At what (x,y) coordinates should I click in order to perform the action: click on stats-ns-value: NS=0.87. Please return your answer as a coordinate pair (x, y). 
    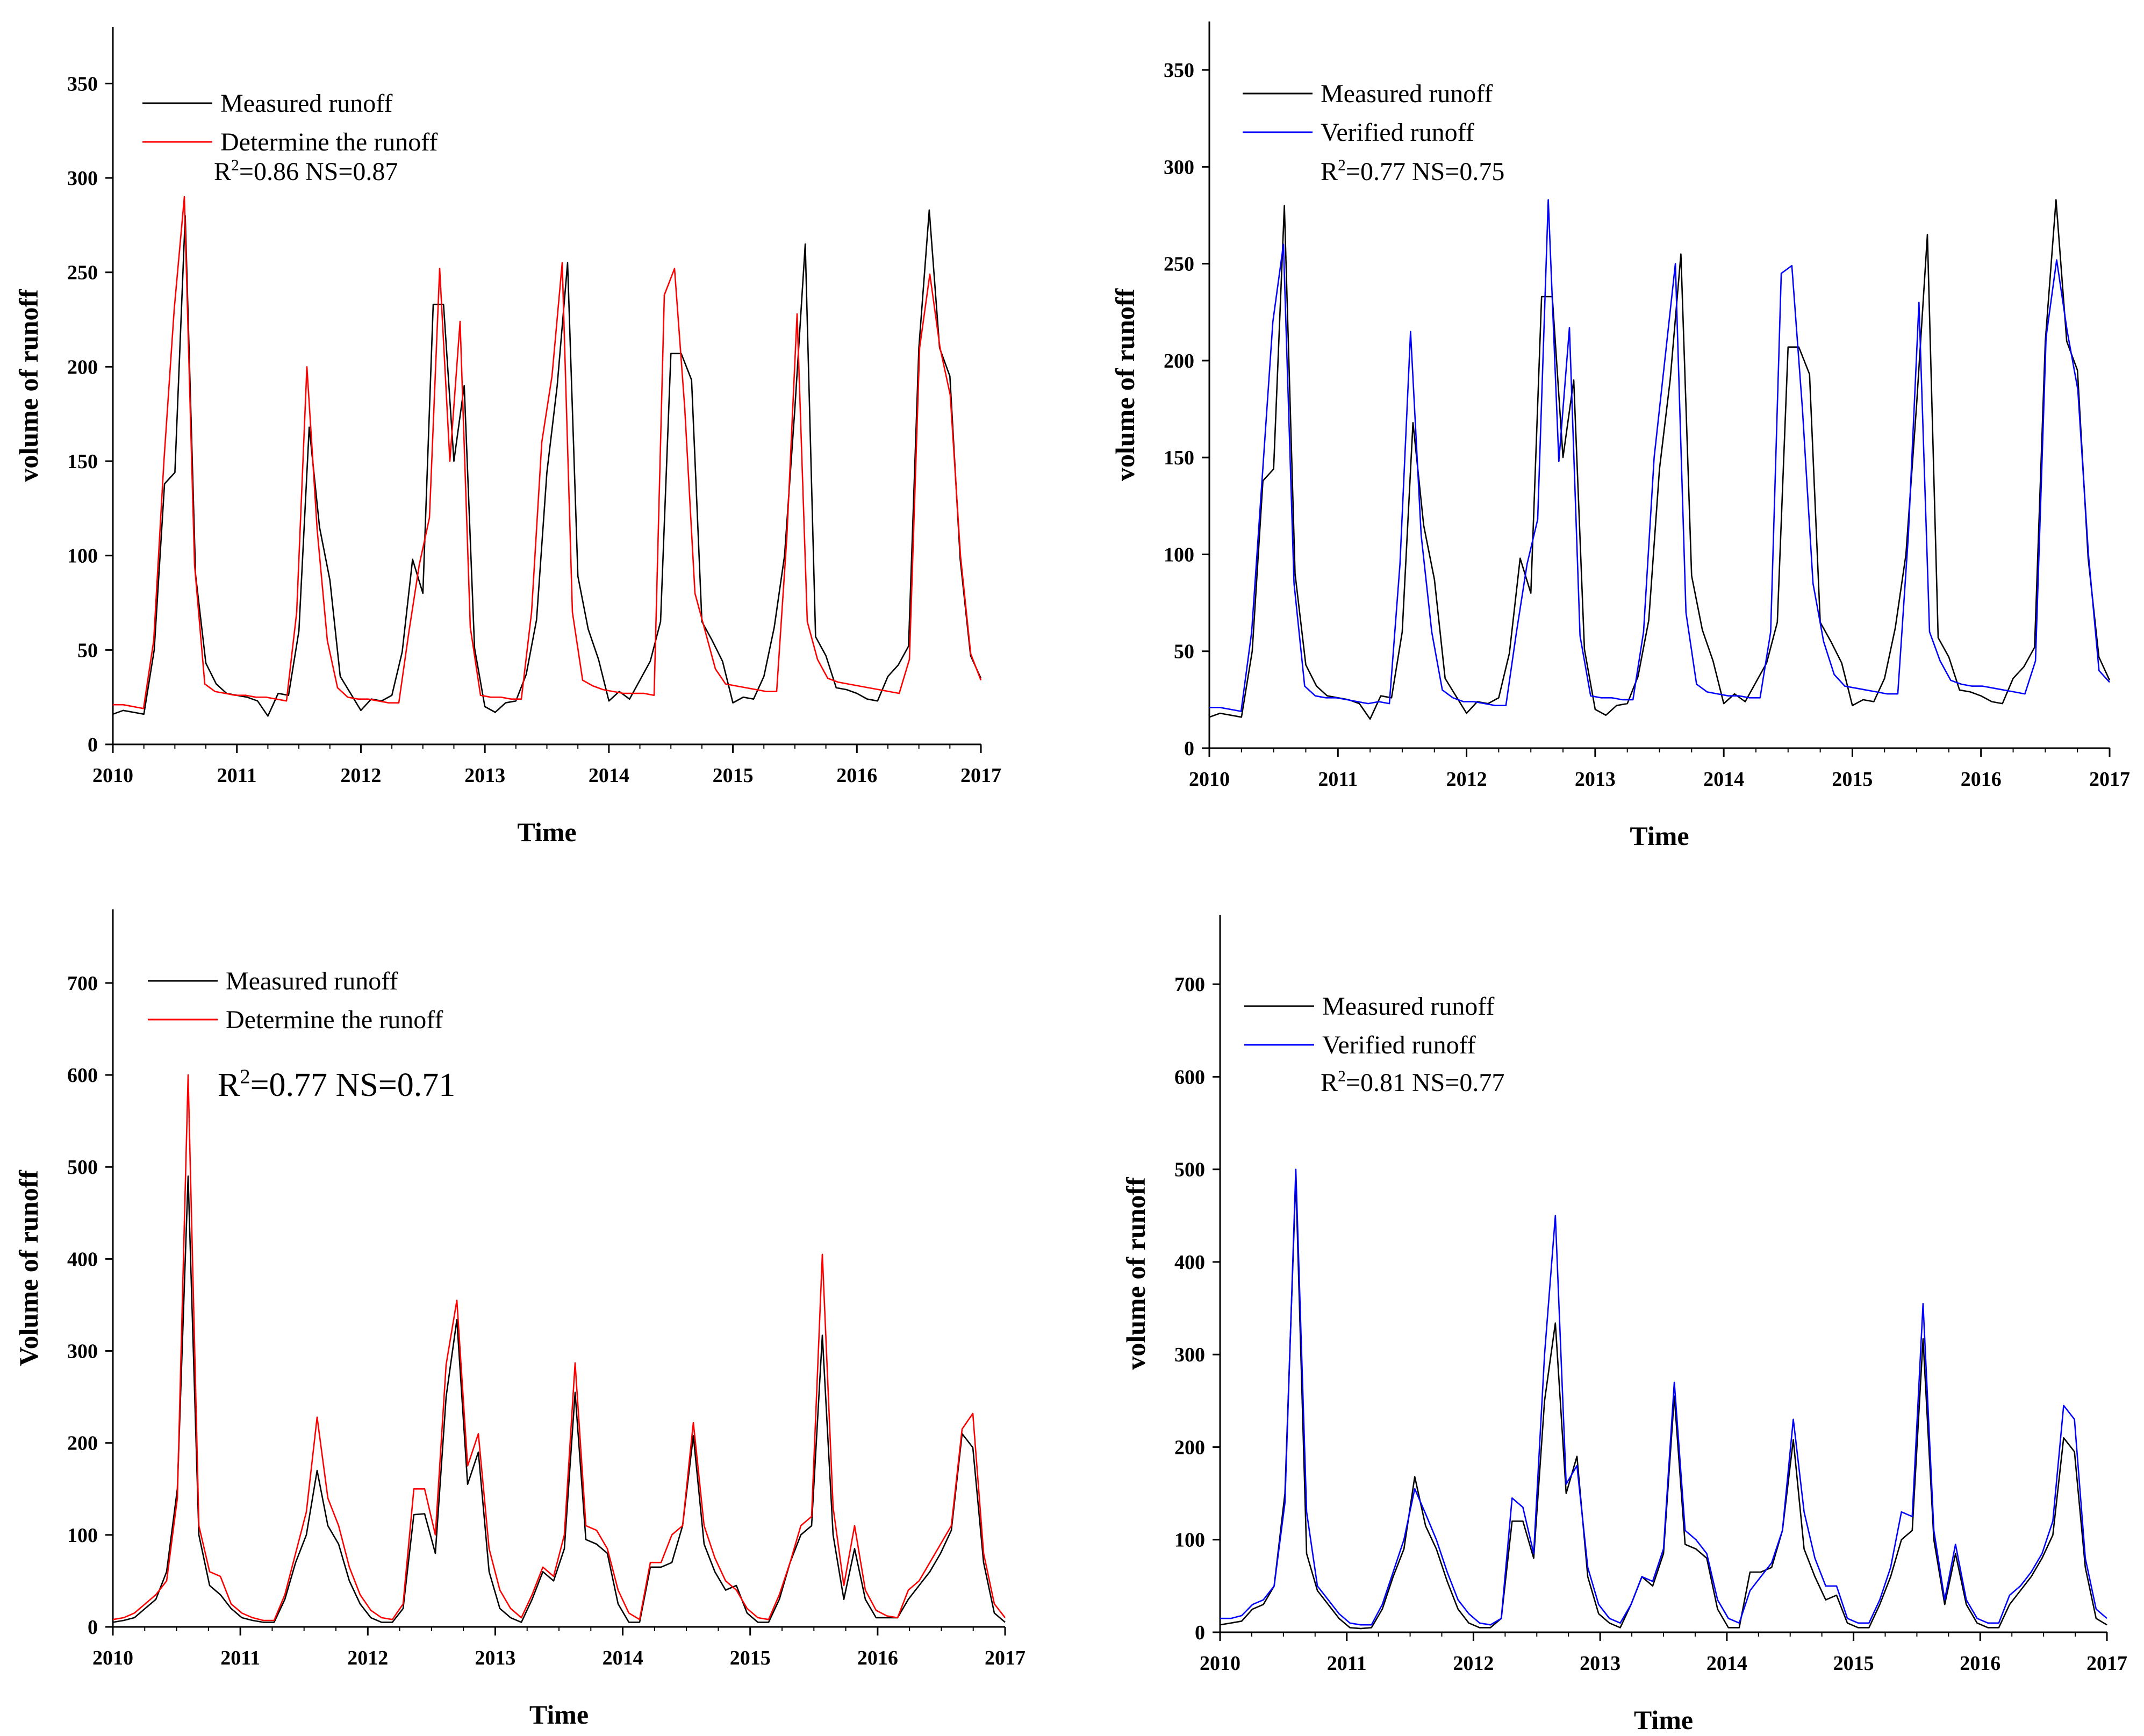
    Looking at the image, I should click on (351, 171).